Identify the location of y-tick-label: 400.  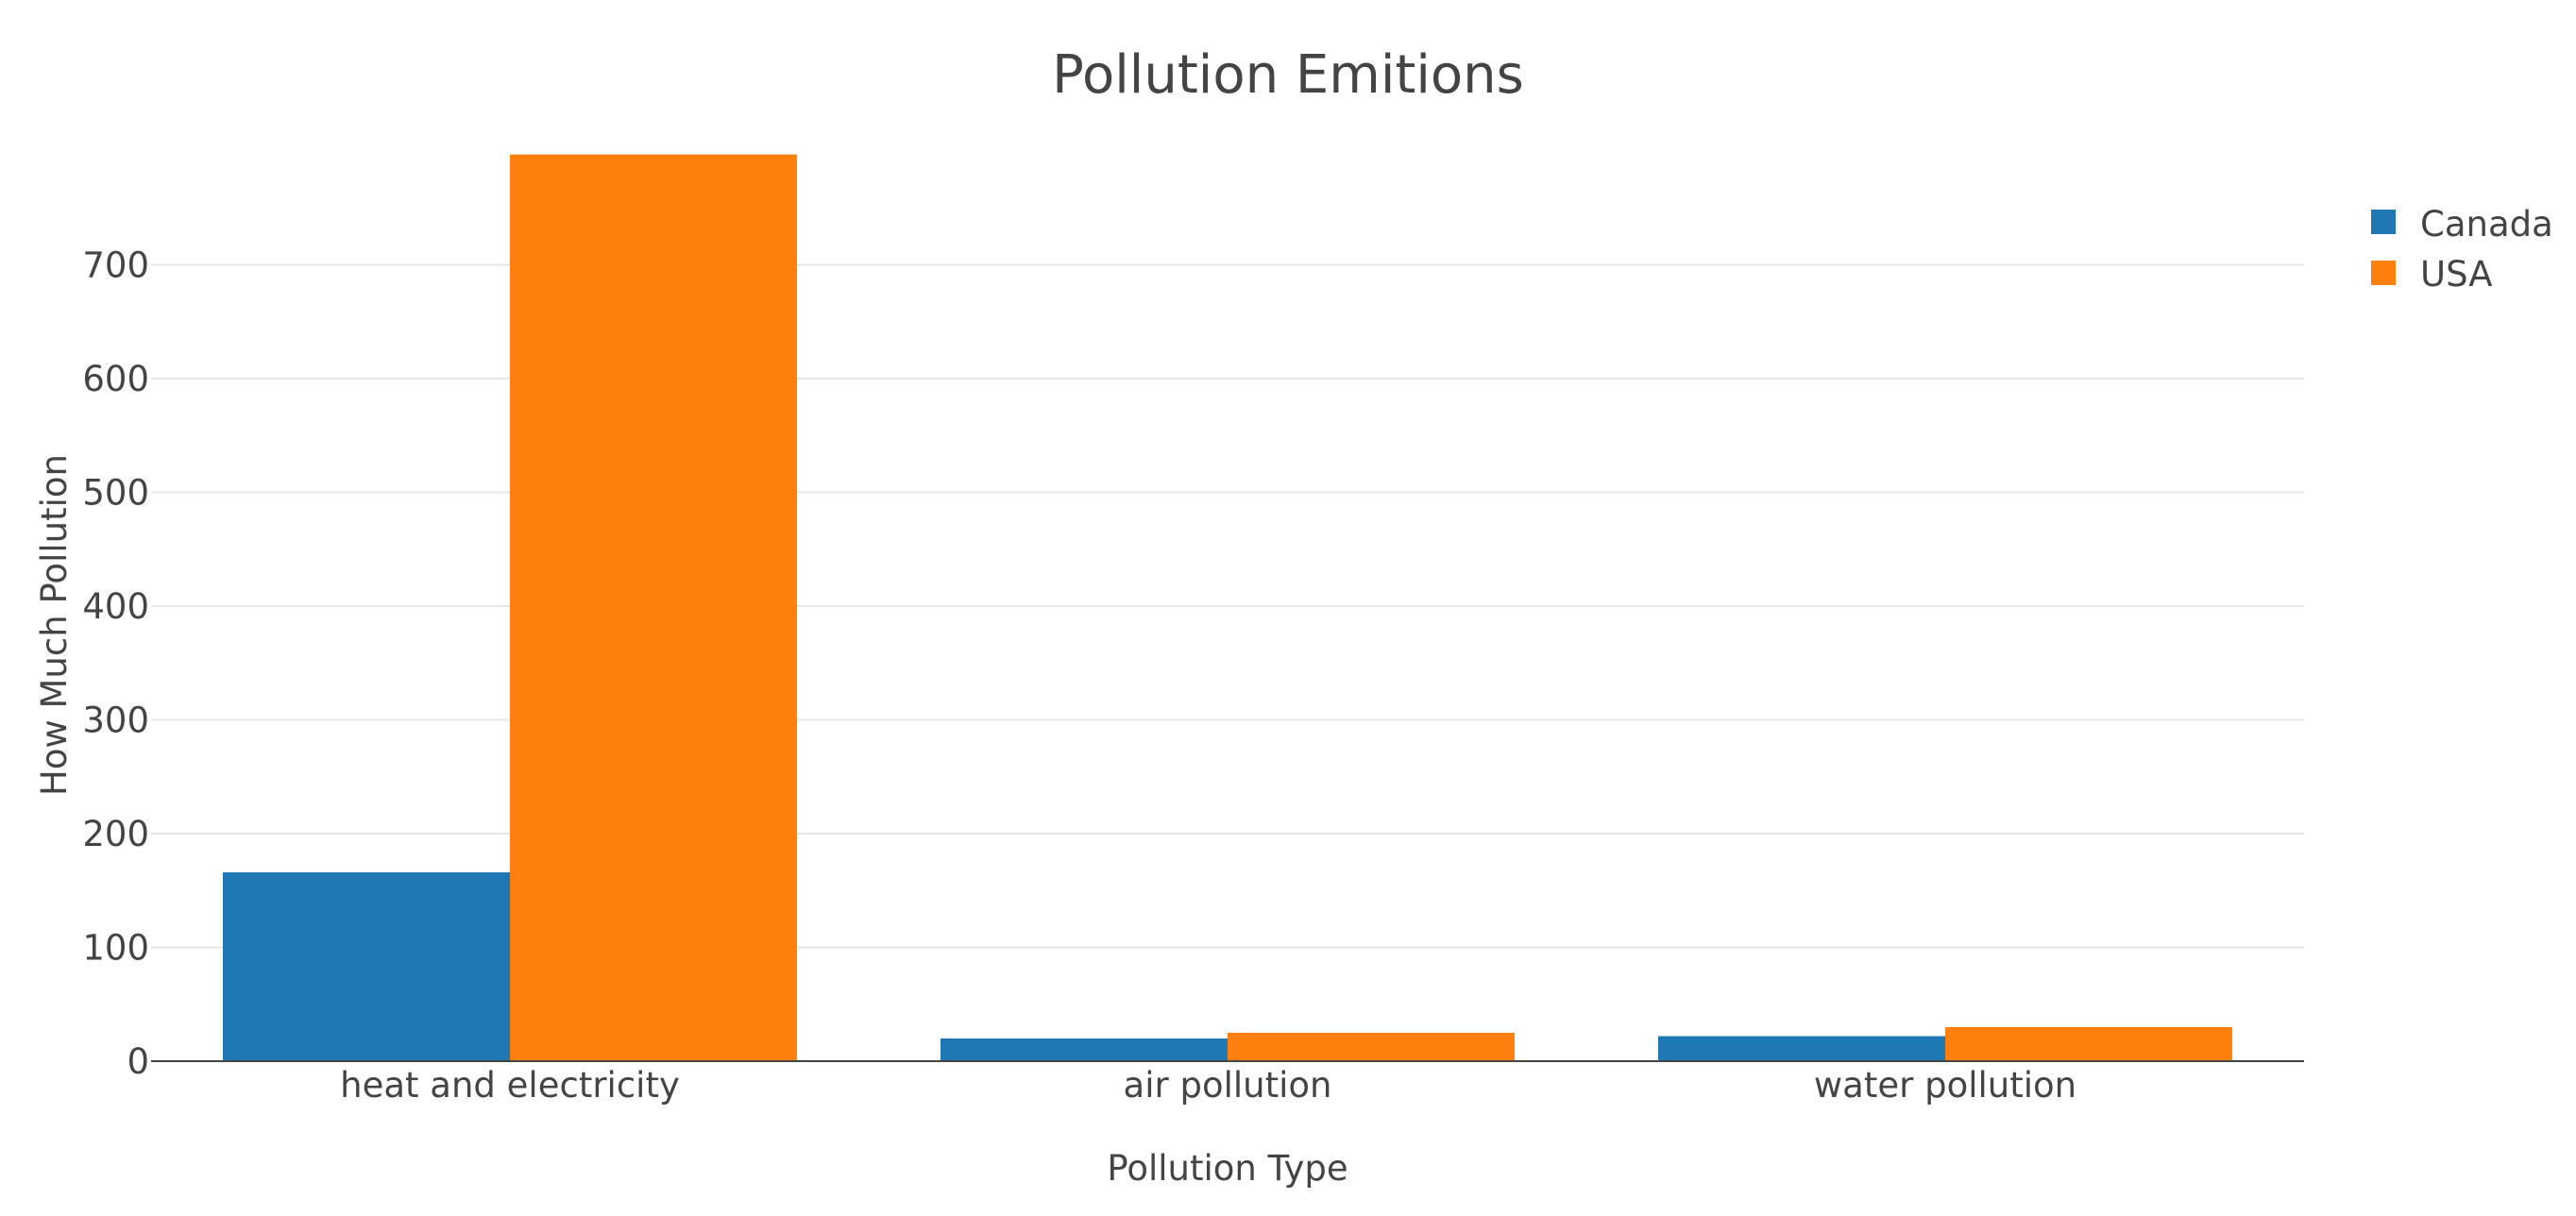
(115, 606).